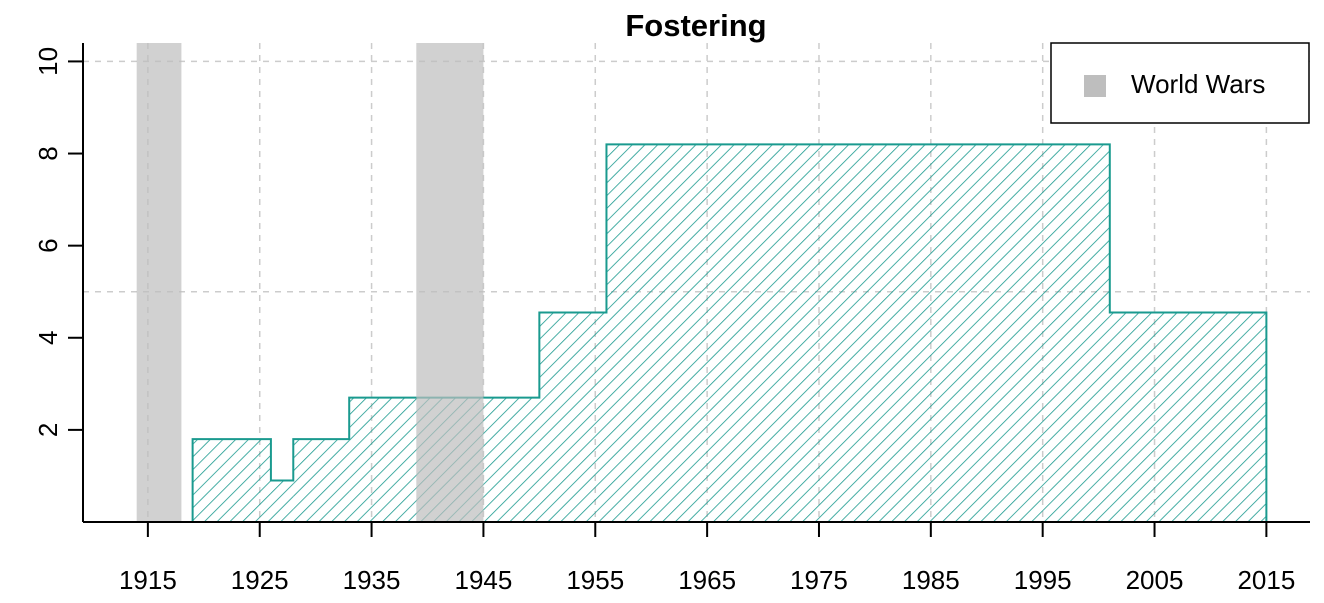 Image resolution: width=1324 pixels, height=603 pixels. What do you see at coordinates (48, 153) in the screenshot?
I see `y-tick-label: 8` at bounding box center [48, 153].